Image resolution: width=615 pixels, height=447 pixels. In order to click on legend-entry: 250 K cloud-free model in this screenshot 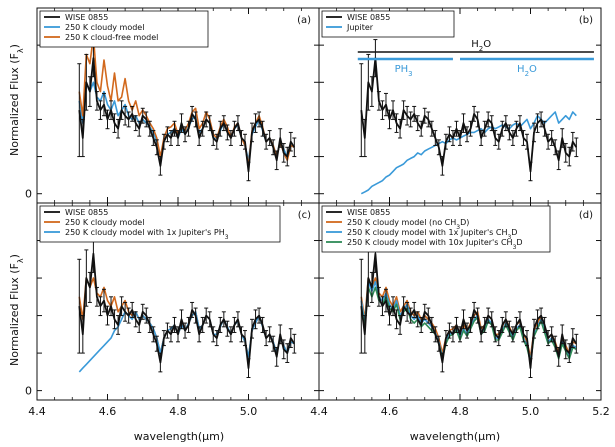, I will do `click(111, 37)`.